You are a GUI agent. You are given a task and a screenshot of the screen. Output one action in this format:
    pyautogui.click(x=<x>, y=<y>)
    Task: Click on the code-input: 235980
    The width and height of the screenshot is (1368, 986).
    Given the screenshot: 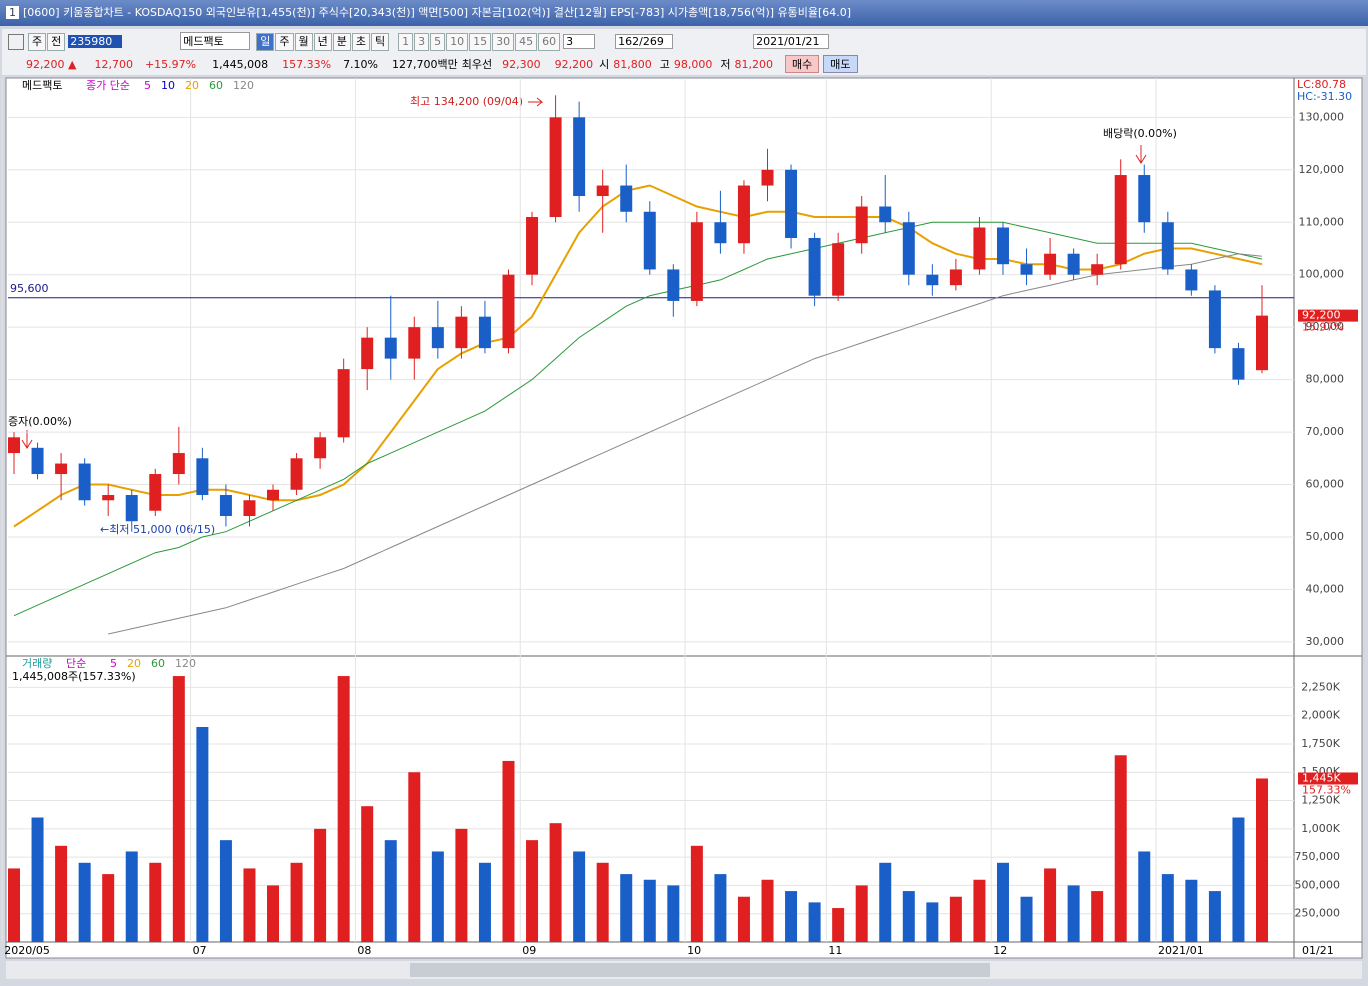 What is the action you would take?
    pyautogui.click(x=95, y=41)
    